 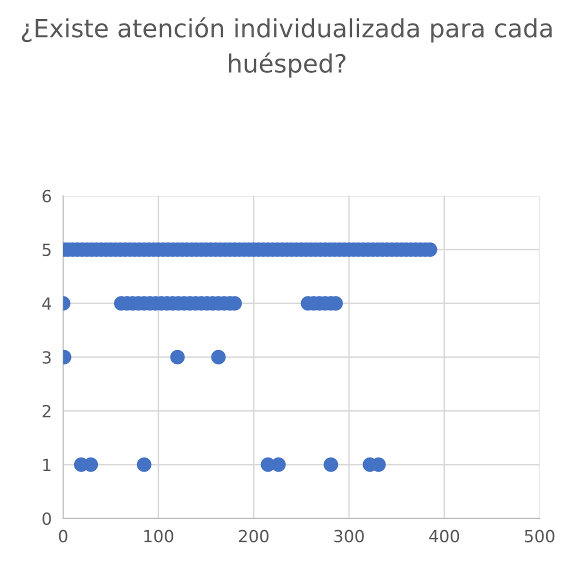 I want to click on x-tick-label: 0, so click(x=63, y=536).